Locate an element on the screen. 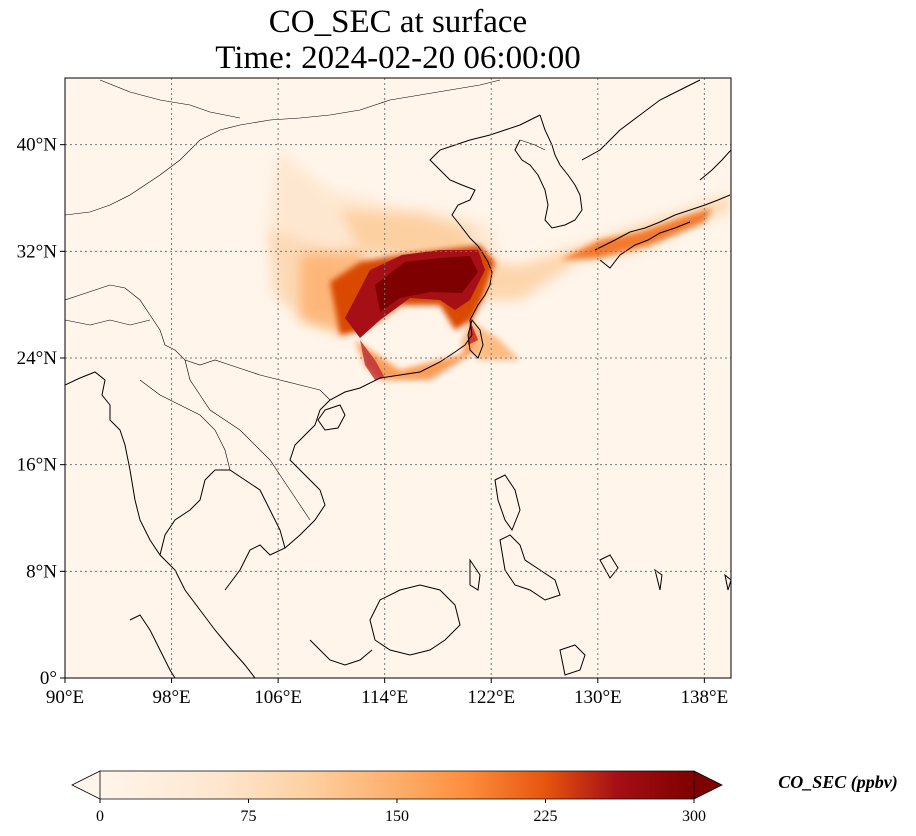 The width and height of the screenshot is (916, 836). colorbar-tick-label: 150 is located at coordinates (397, 816).